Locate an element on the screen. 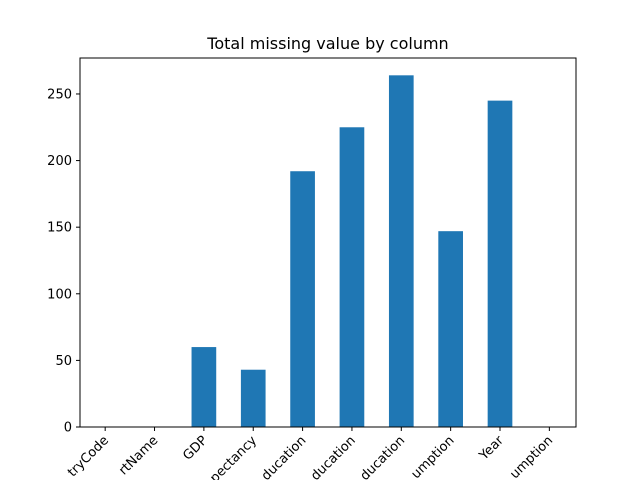 This screenshot has height=480, width=640. x-tick-label: tryCode is located at coordinates (88, 456).